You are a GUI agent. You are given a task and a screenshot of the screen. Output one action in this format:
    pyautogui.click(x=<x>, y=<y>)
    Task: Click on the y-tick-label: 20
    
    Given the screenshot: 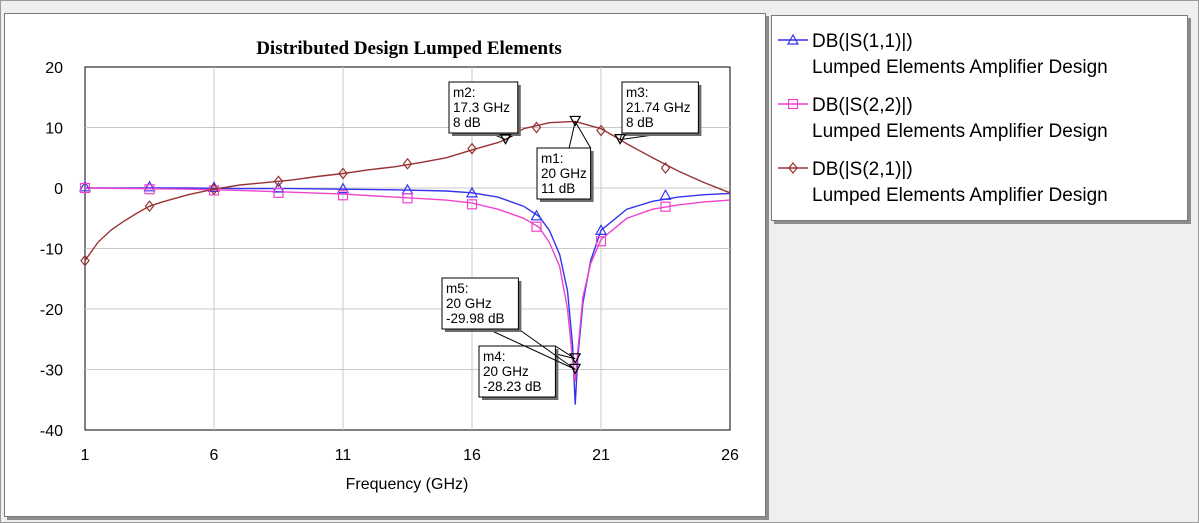 What is the action you would take?
    pyautogui.click(x=54, y=68)
    